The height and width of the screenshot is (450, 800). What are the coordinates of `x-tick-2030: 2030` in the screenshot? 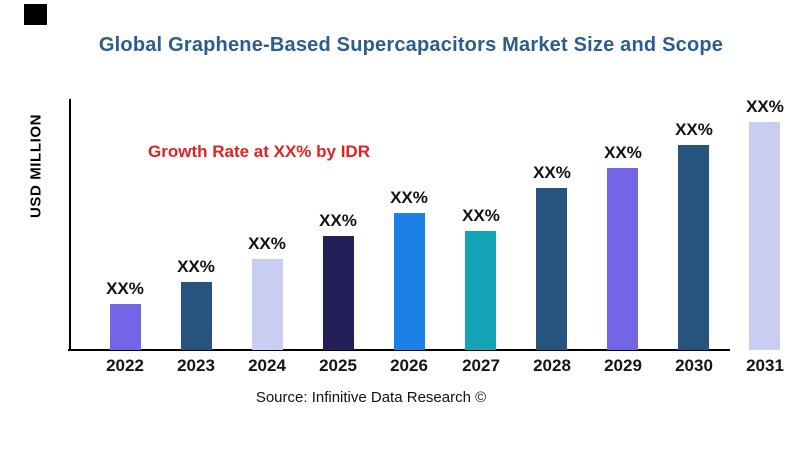 It's located at (694, 365).